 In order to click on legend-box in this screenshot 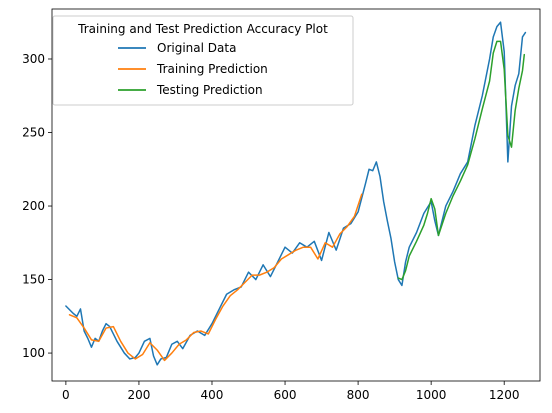, I will do `click(203, 60)`.